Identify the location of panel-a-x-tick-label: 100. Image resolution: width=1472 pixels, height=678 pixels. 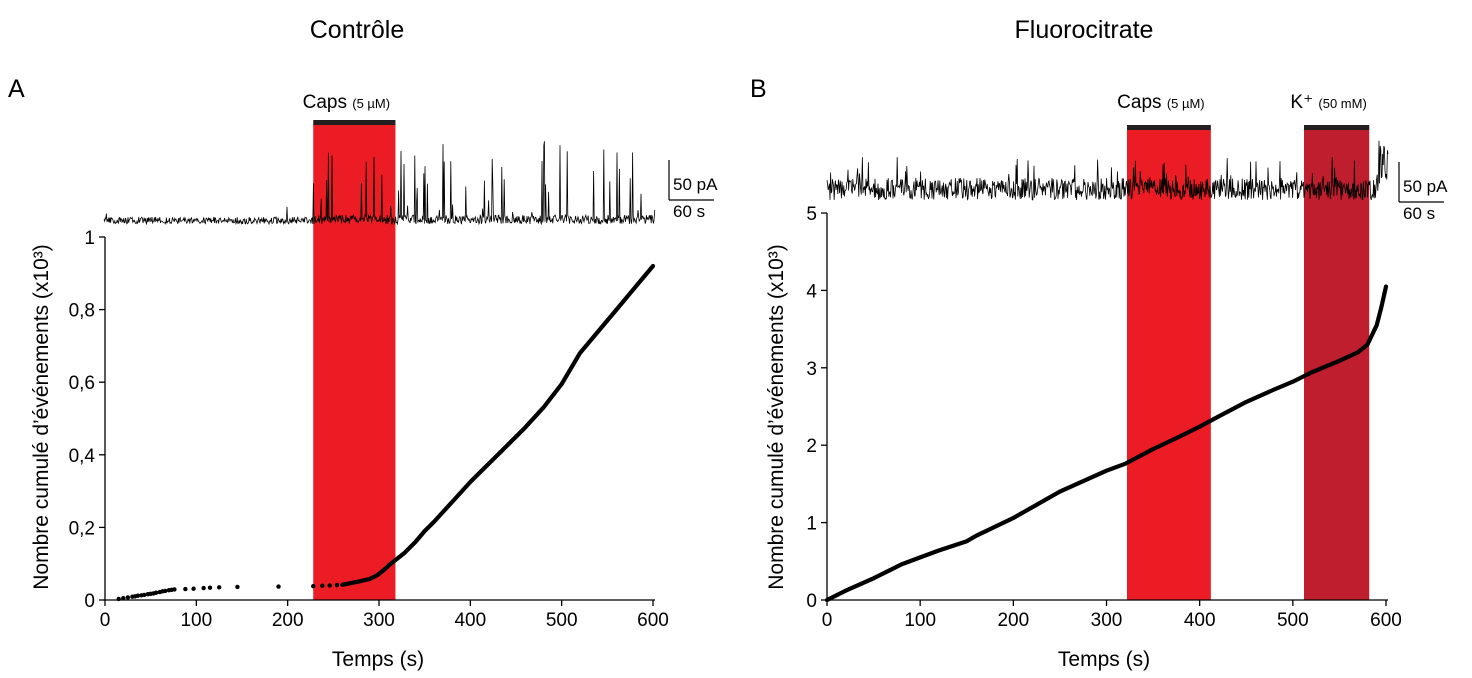
(196, 620).